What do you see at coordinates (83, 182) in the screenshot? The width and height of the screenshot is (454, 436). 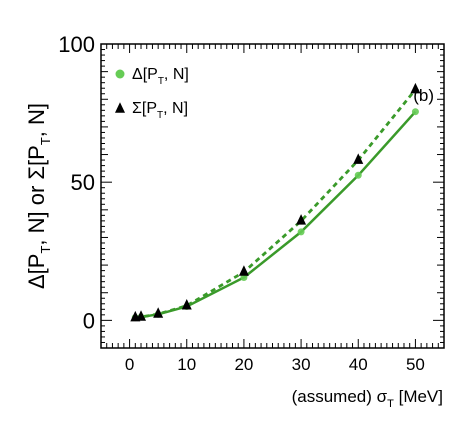 I see `y-tick-label: 50` at bounding box center [83, 182].